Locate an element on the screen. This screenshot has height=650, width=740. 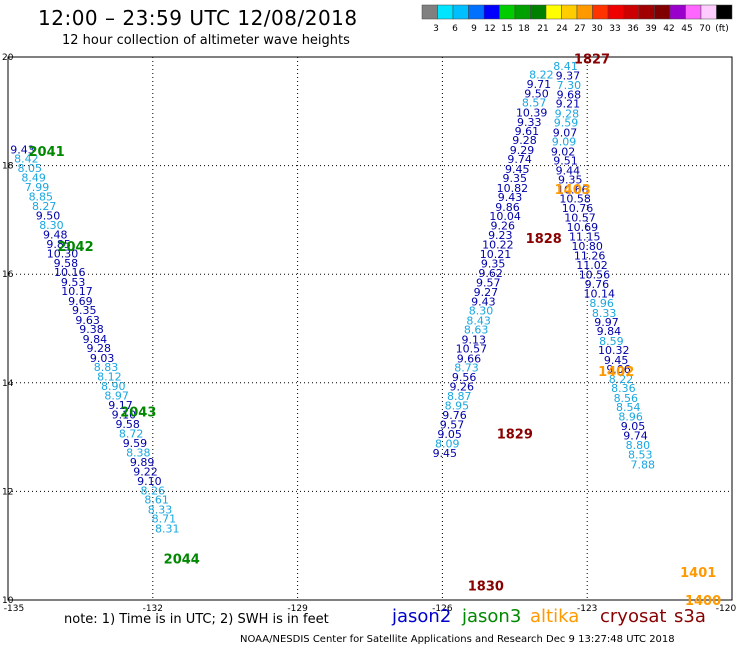
wave-height-label: 8.63 is located at coordinates (476, 330).